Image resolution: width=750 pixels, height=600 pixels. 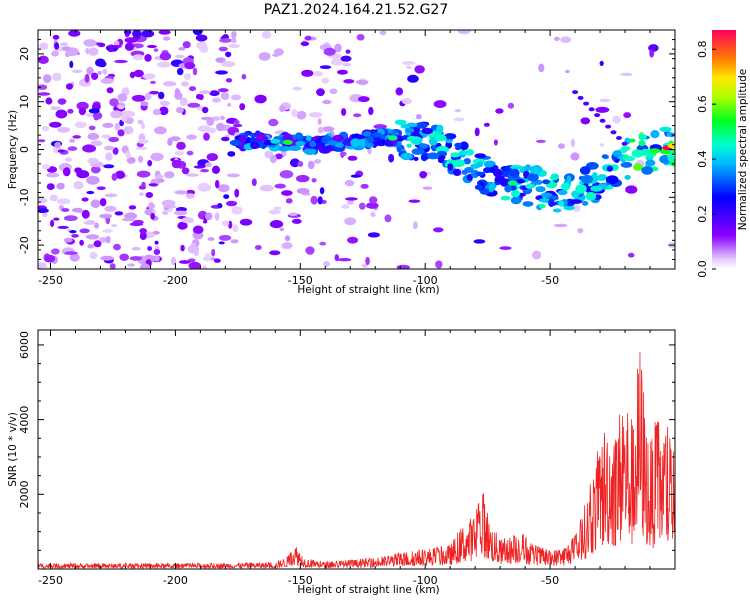 I want to click on colorbar-tick-label: 0.0, so click(x=702, y=269).